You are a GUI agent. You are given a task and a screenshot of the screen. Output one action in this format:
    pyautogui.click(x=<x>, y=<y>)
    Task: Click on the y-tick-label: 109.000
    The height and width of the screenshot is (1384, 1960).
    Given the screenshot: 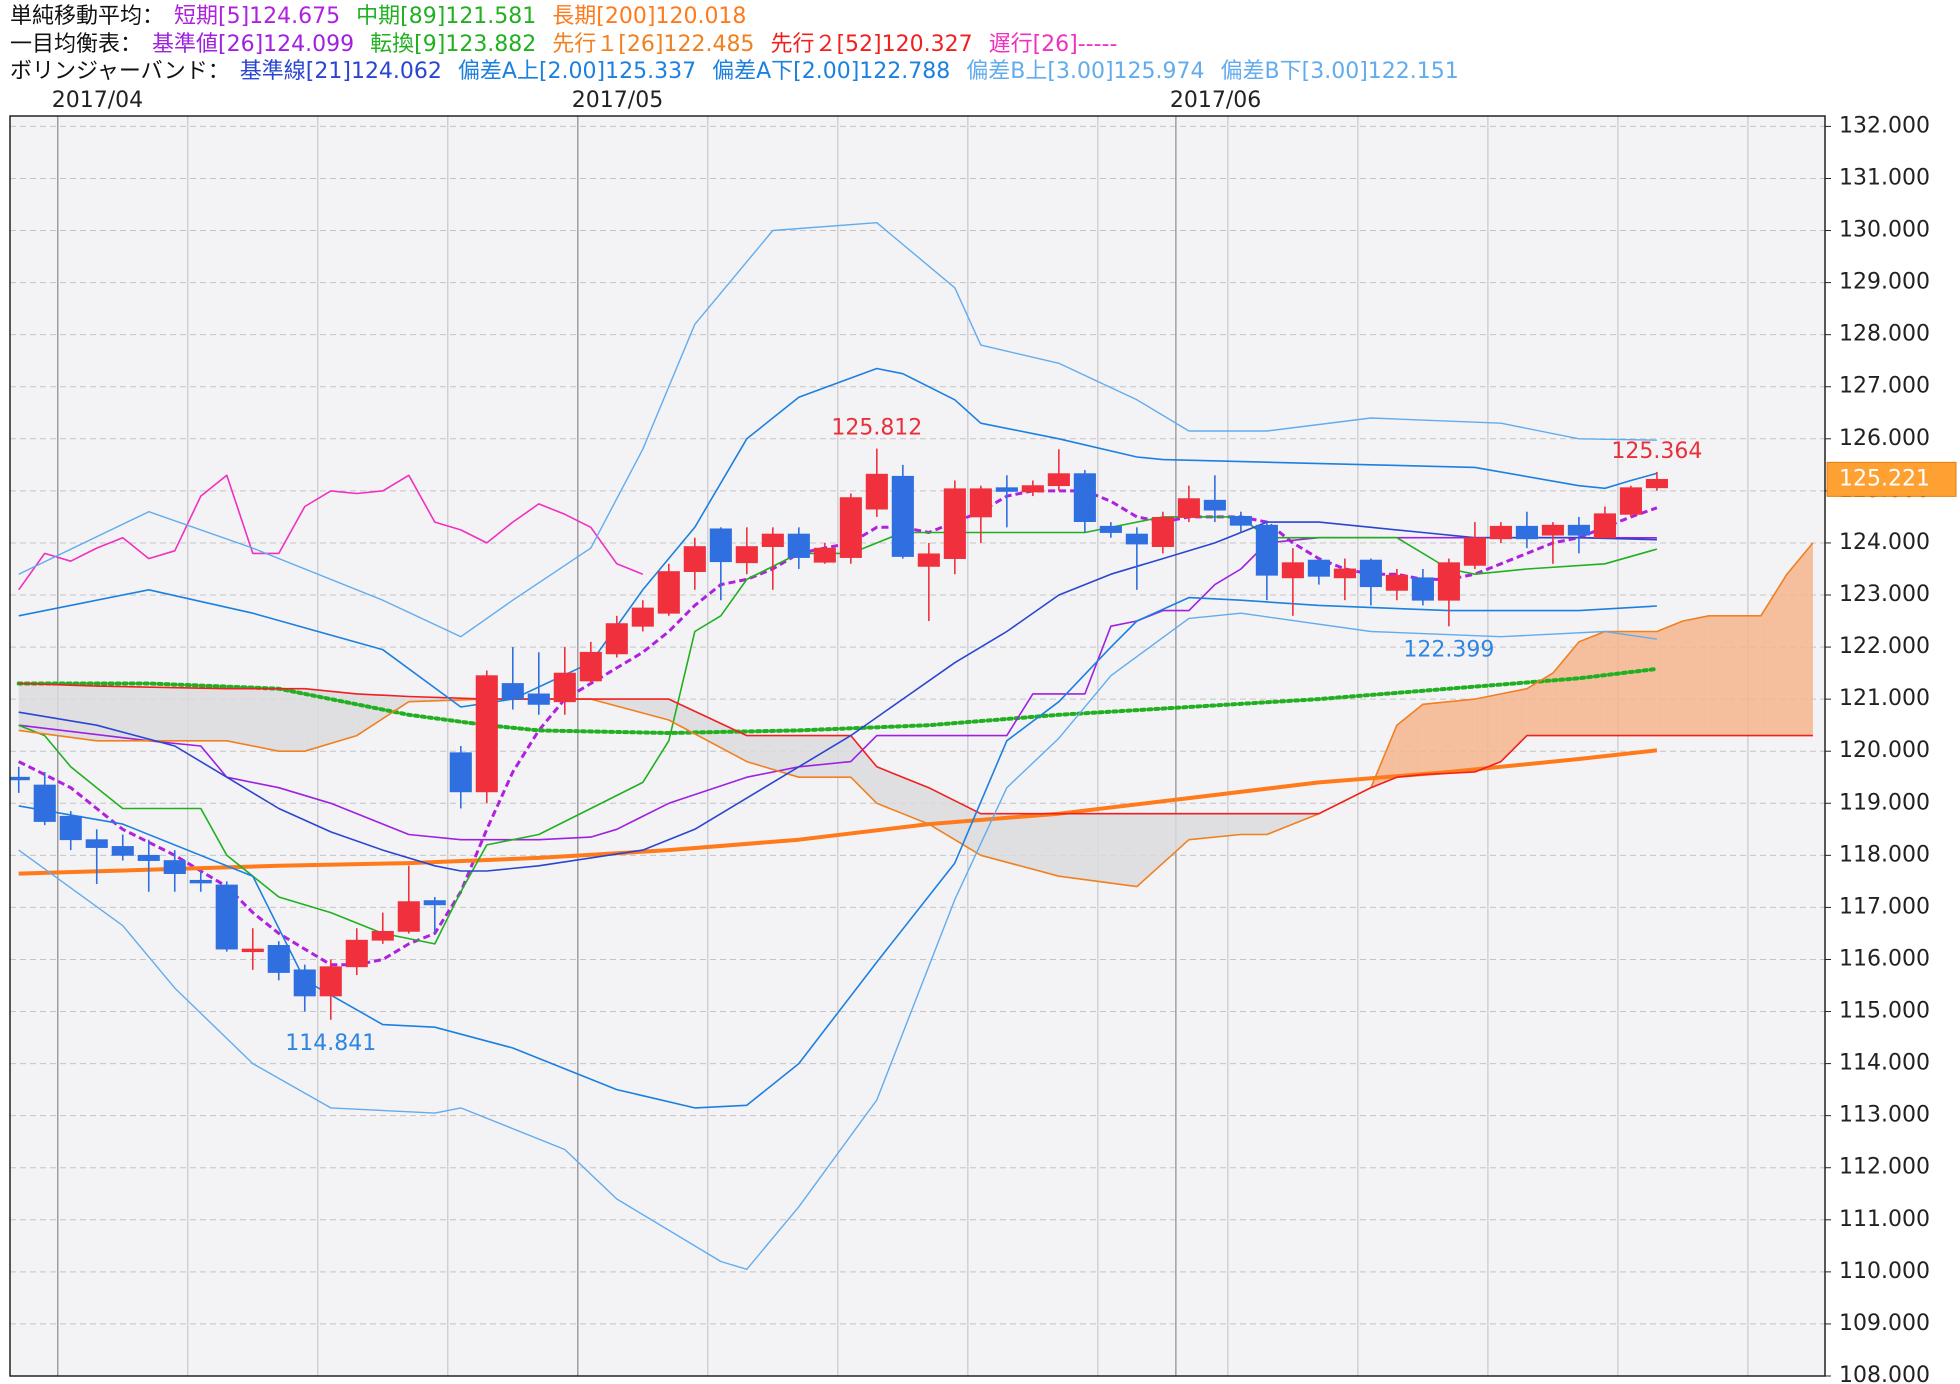 What is the action you would take?
    pyautogui.click(x=1884, y=1323)
    